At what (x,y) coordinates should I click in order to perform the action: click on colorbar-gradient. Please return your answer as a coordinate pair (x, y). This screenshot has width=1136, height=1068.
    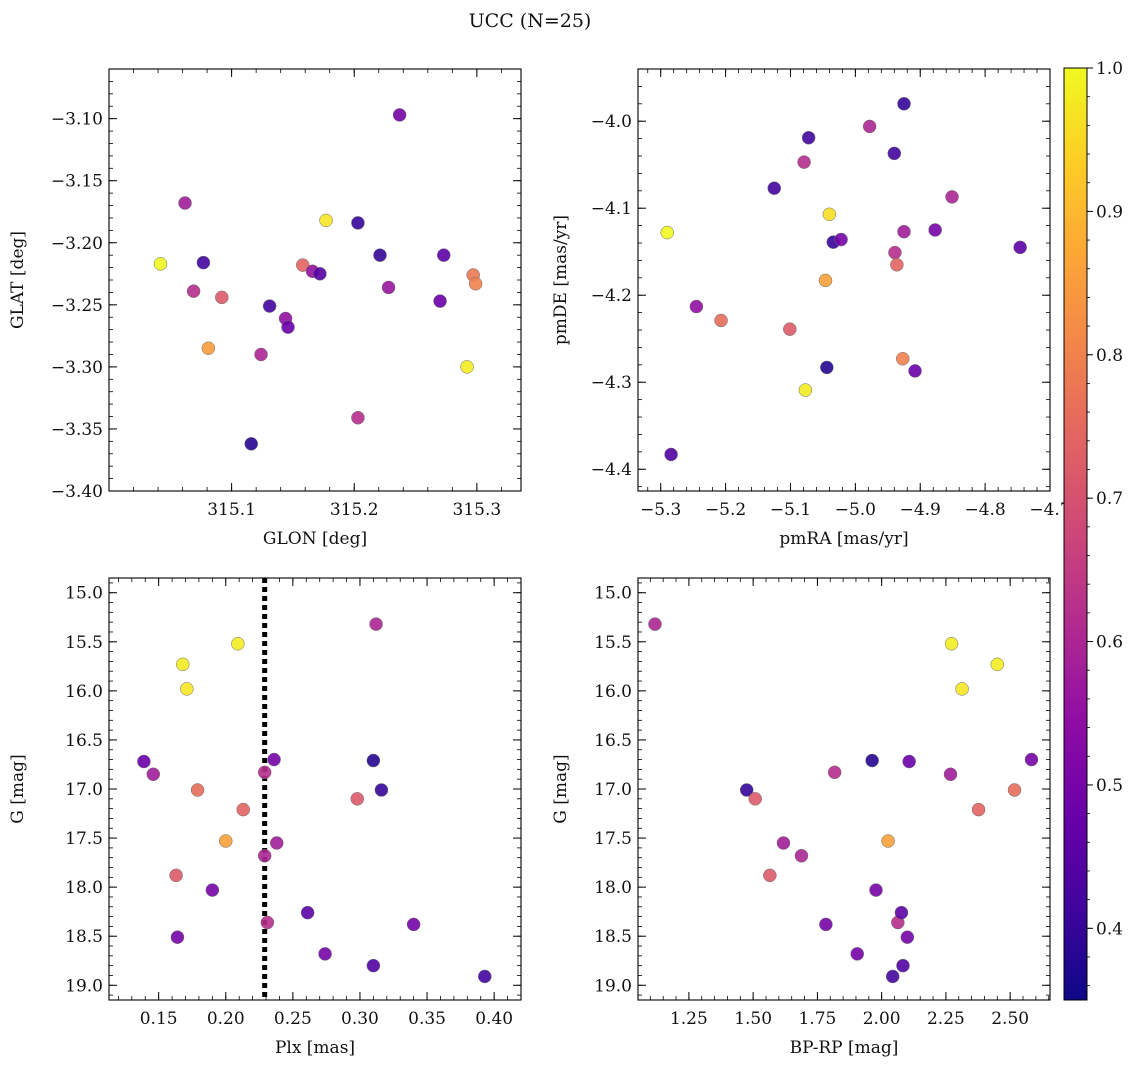
    Looking at the image, I should click on (1075, 534).